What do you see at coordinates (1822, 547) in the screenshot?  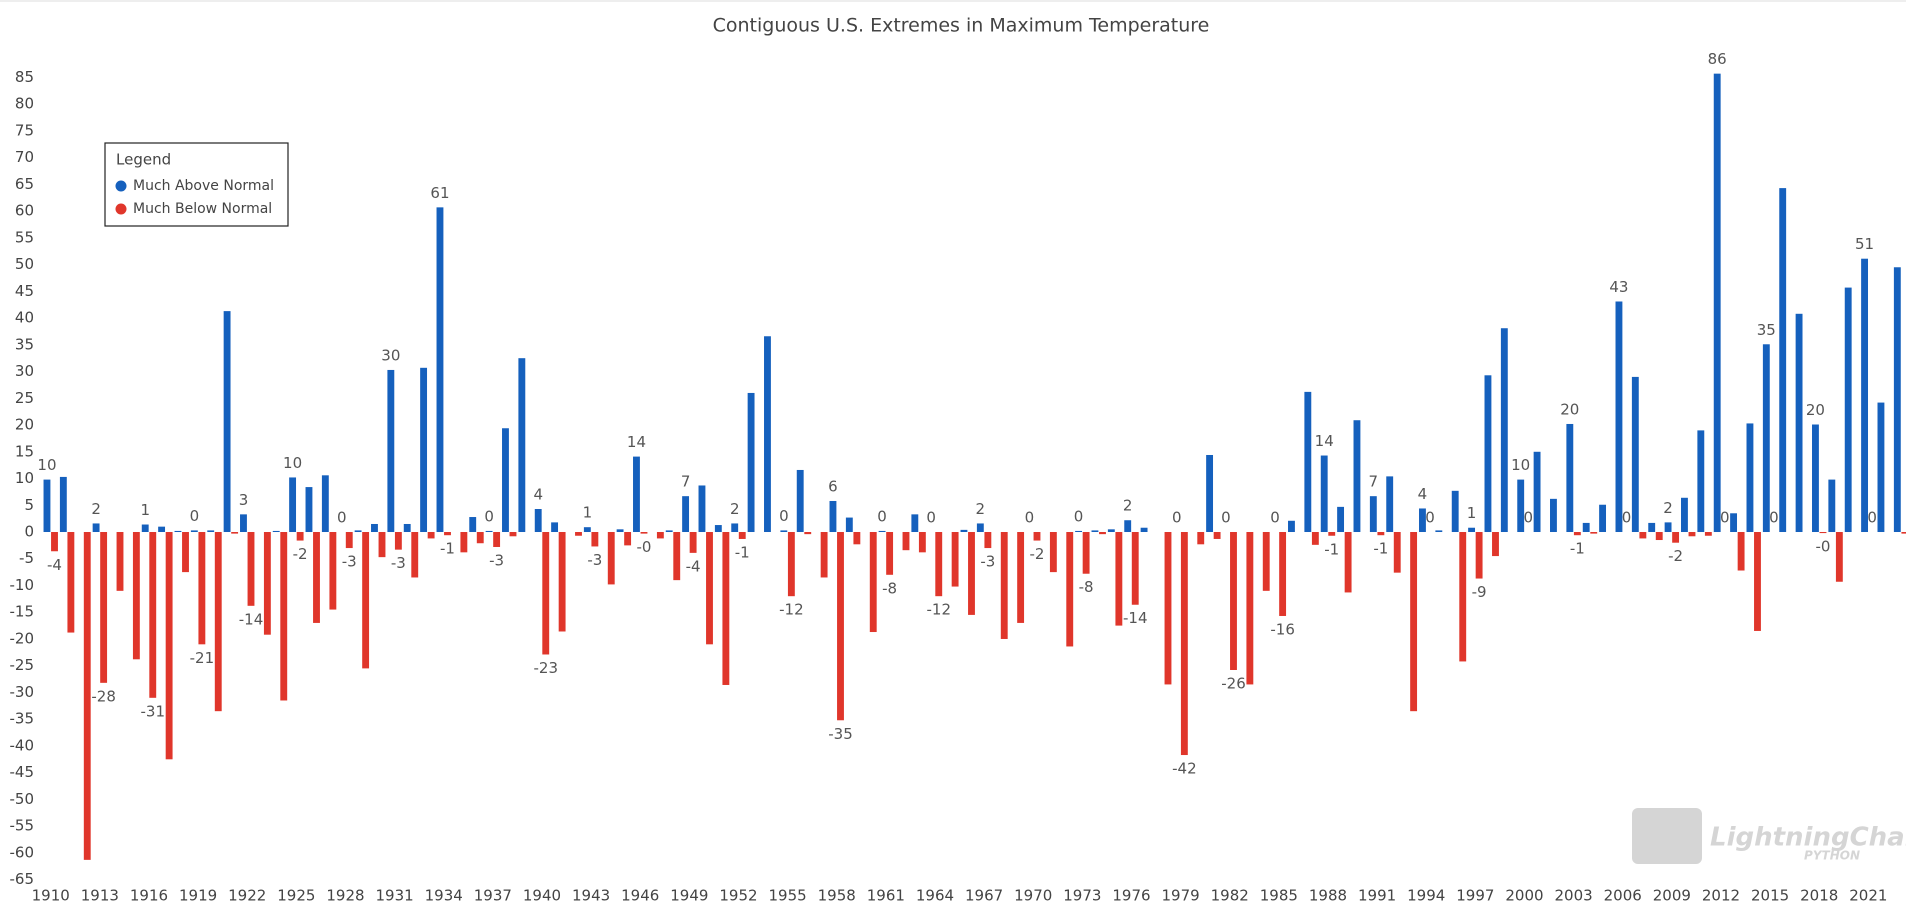 I see `data-label: -0` at bounding box center [1822, 547].